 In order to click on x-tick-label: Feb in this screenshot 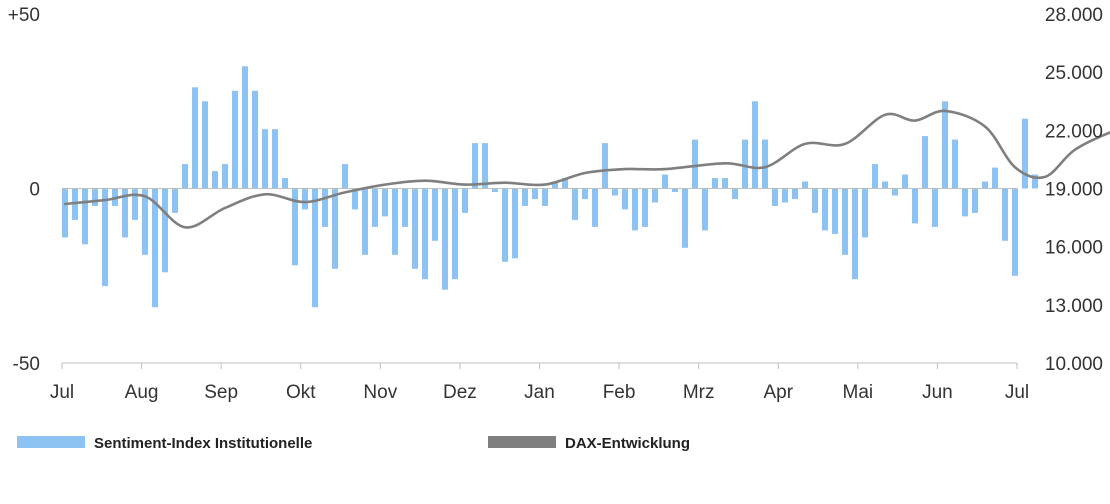, I will do `click(619, 392)`.